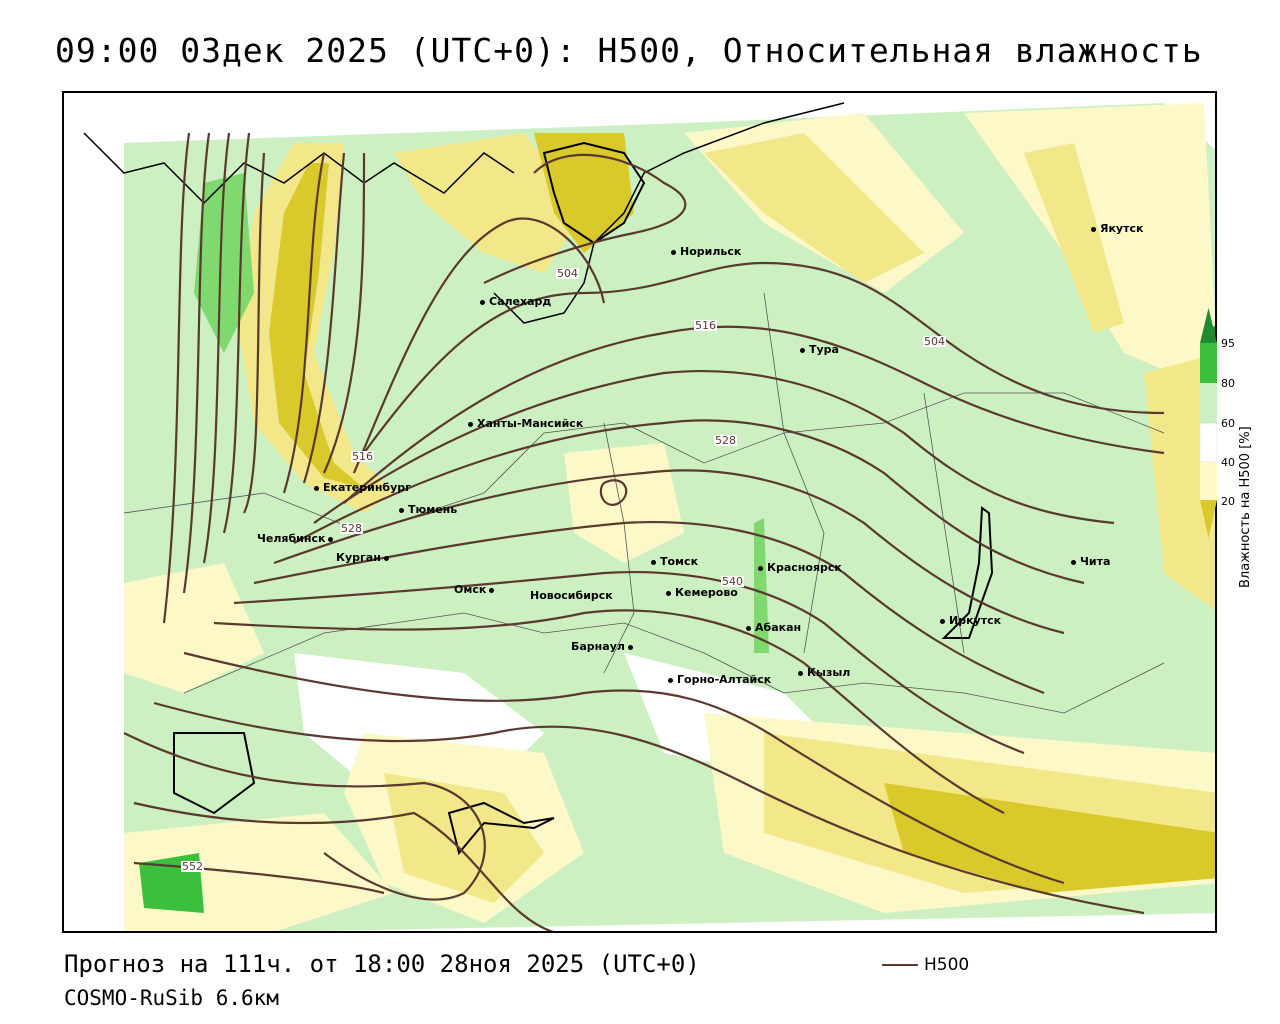 The width and height of the screenshot is (1280, 1024). Describe the element at coordinates (476, 589) in the screenshot. I see `city-label: Омск` at that location.